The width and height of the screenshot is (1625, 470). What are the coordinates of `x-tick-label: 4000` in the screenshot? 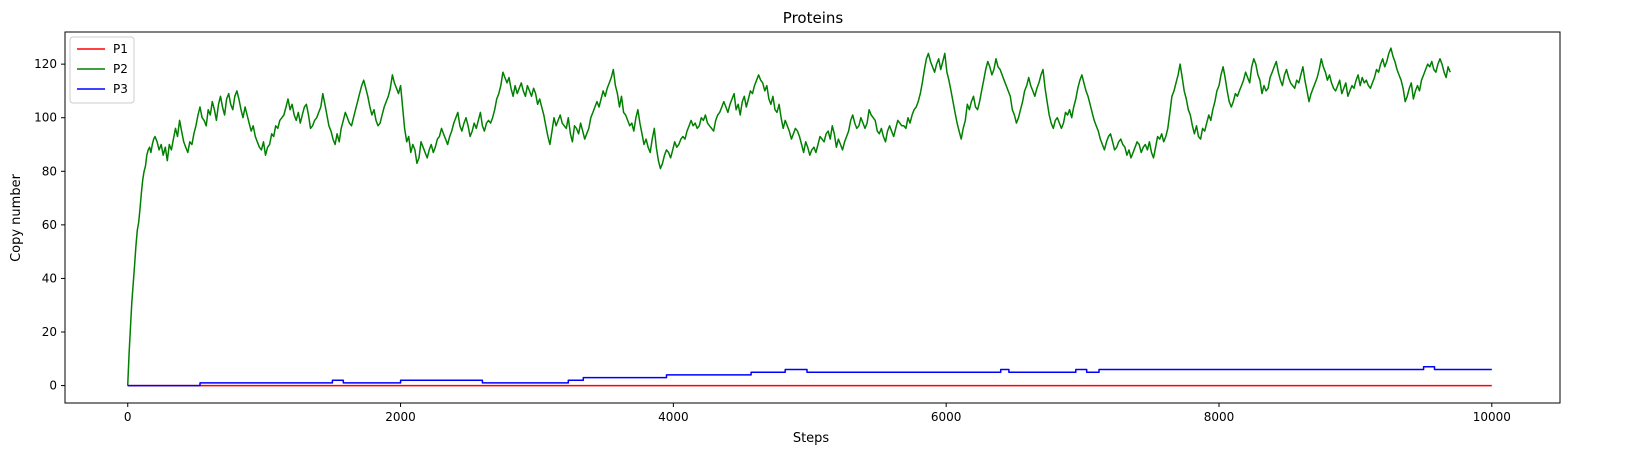 It's located at (673, 417).